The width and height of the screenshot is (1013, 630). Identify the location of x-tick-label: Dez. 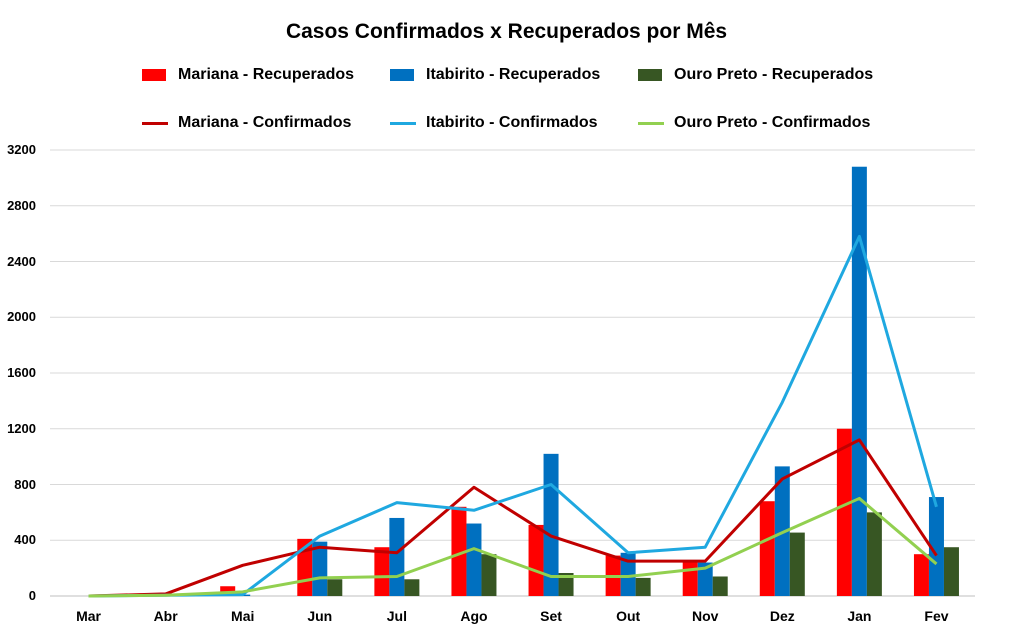
(782, 616).